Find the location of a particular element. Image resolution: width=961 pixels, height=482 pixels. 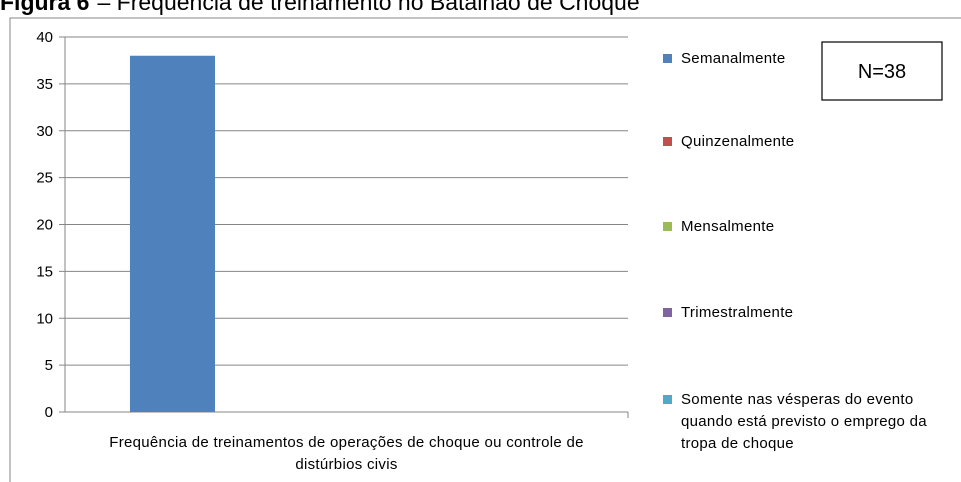

legend-label: Trimestralmente is located at coordinates (737, 312).